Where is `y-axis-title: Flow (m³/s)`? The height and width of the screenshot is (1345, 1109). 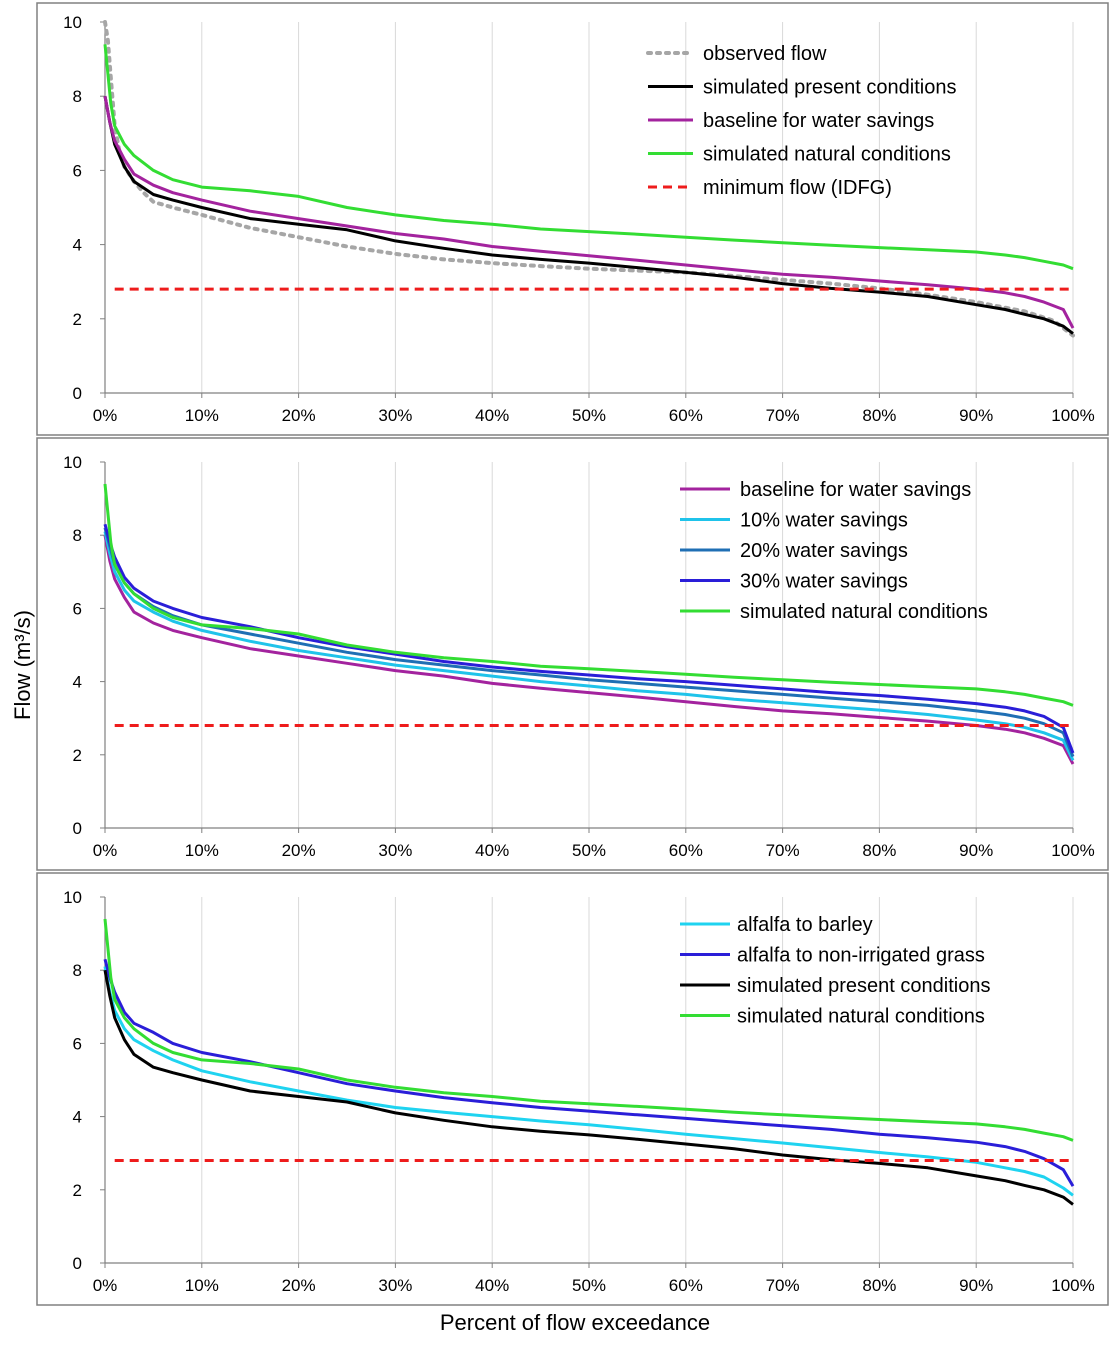 y-axis-title: Flow (m³/s) is located at coordinates (22, 665).